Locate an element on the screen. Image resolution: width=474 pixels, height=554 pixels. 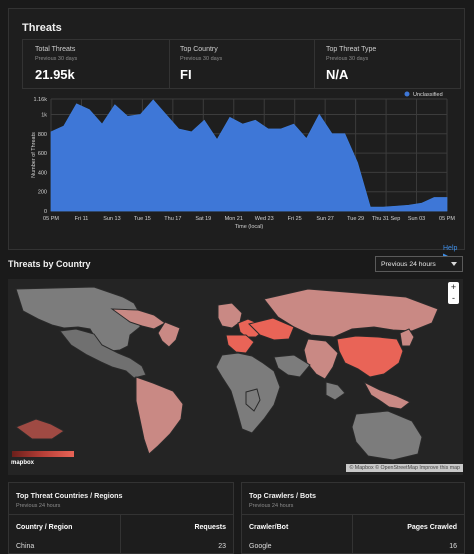
legend-label: Unclassified is located at coordinates (428, 95).